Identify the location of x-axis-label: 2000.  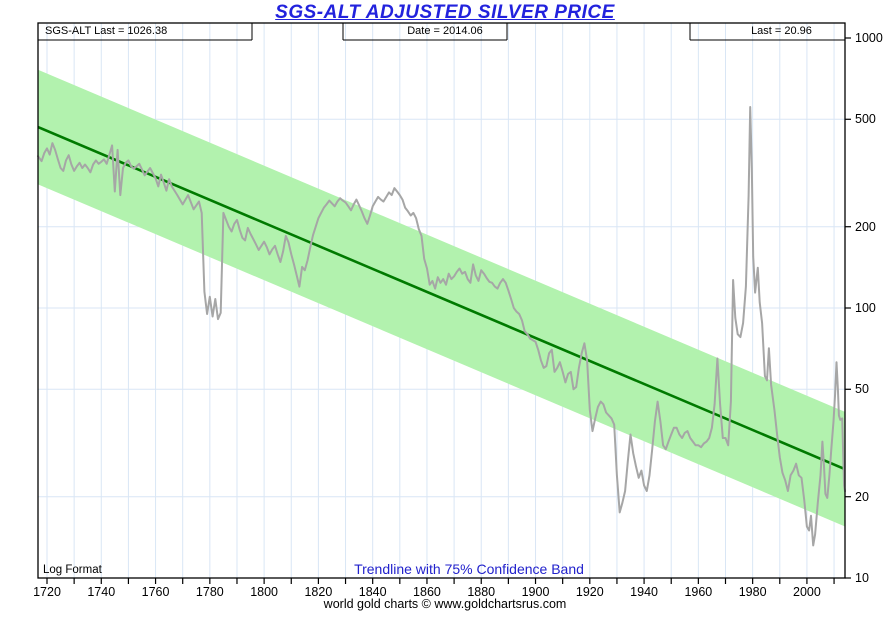
(807, 592).